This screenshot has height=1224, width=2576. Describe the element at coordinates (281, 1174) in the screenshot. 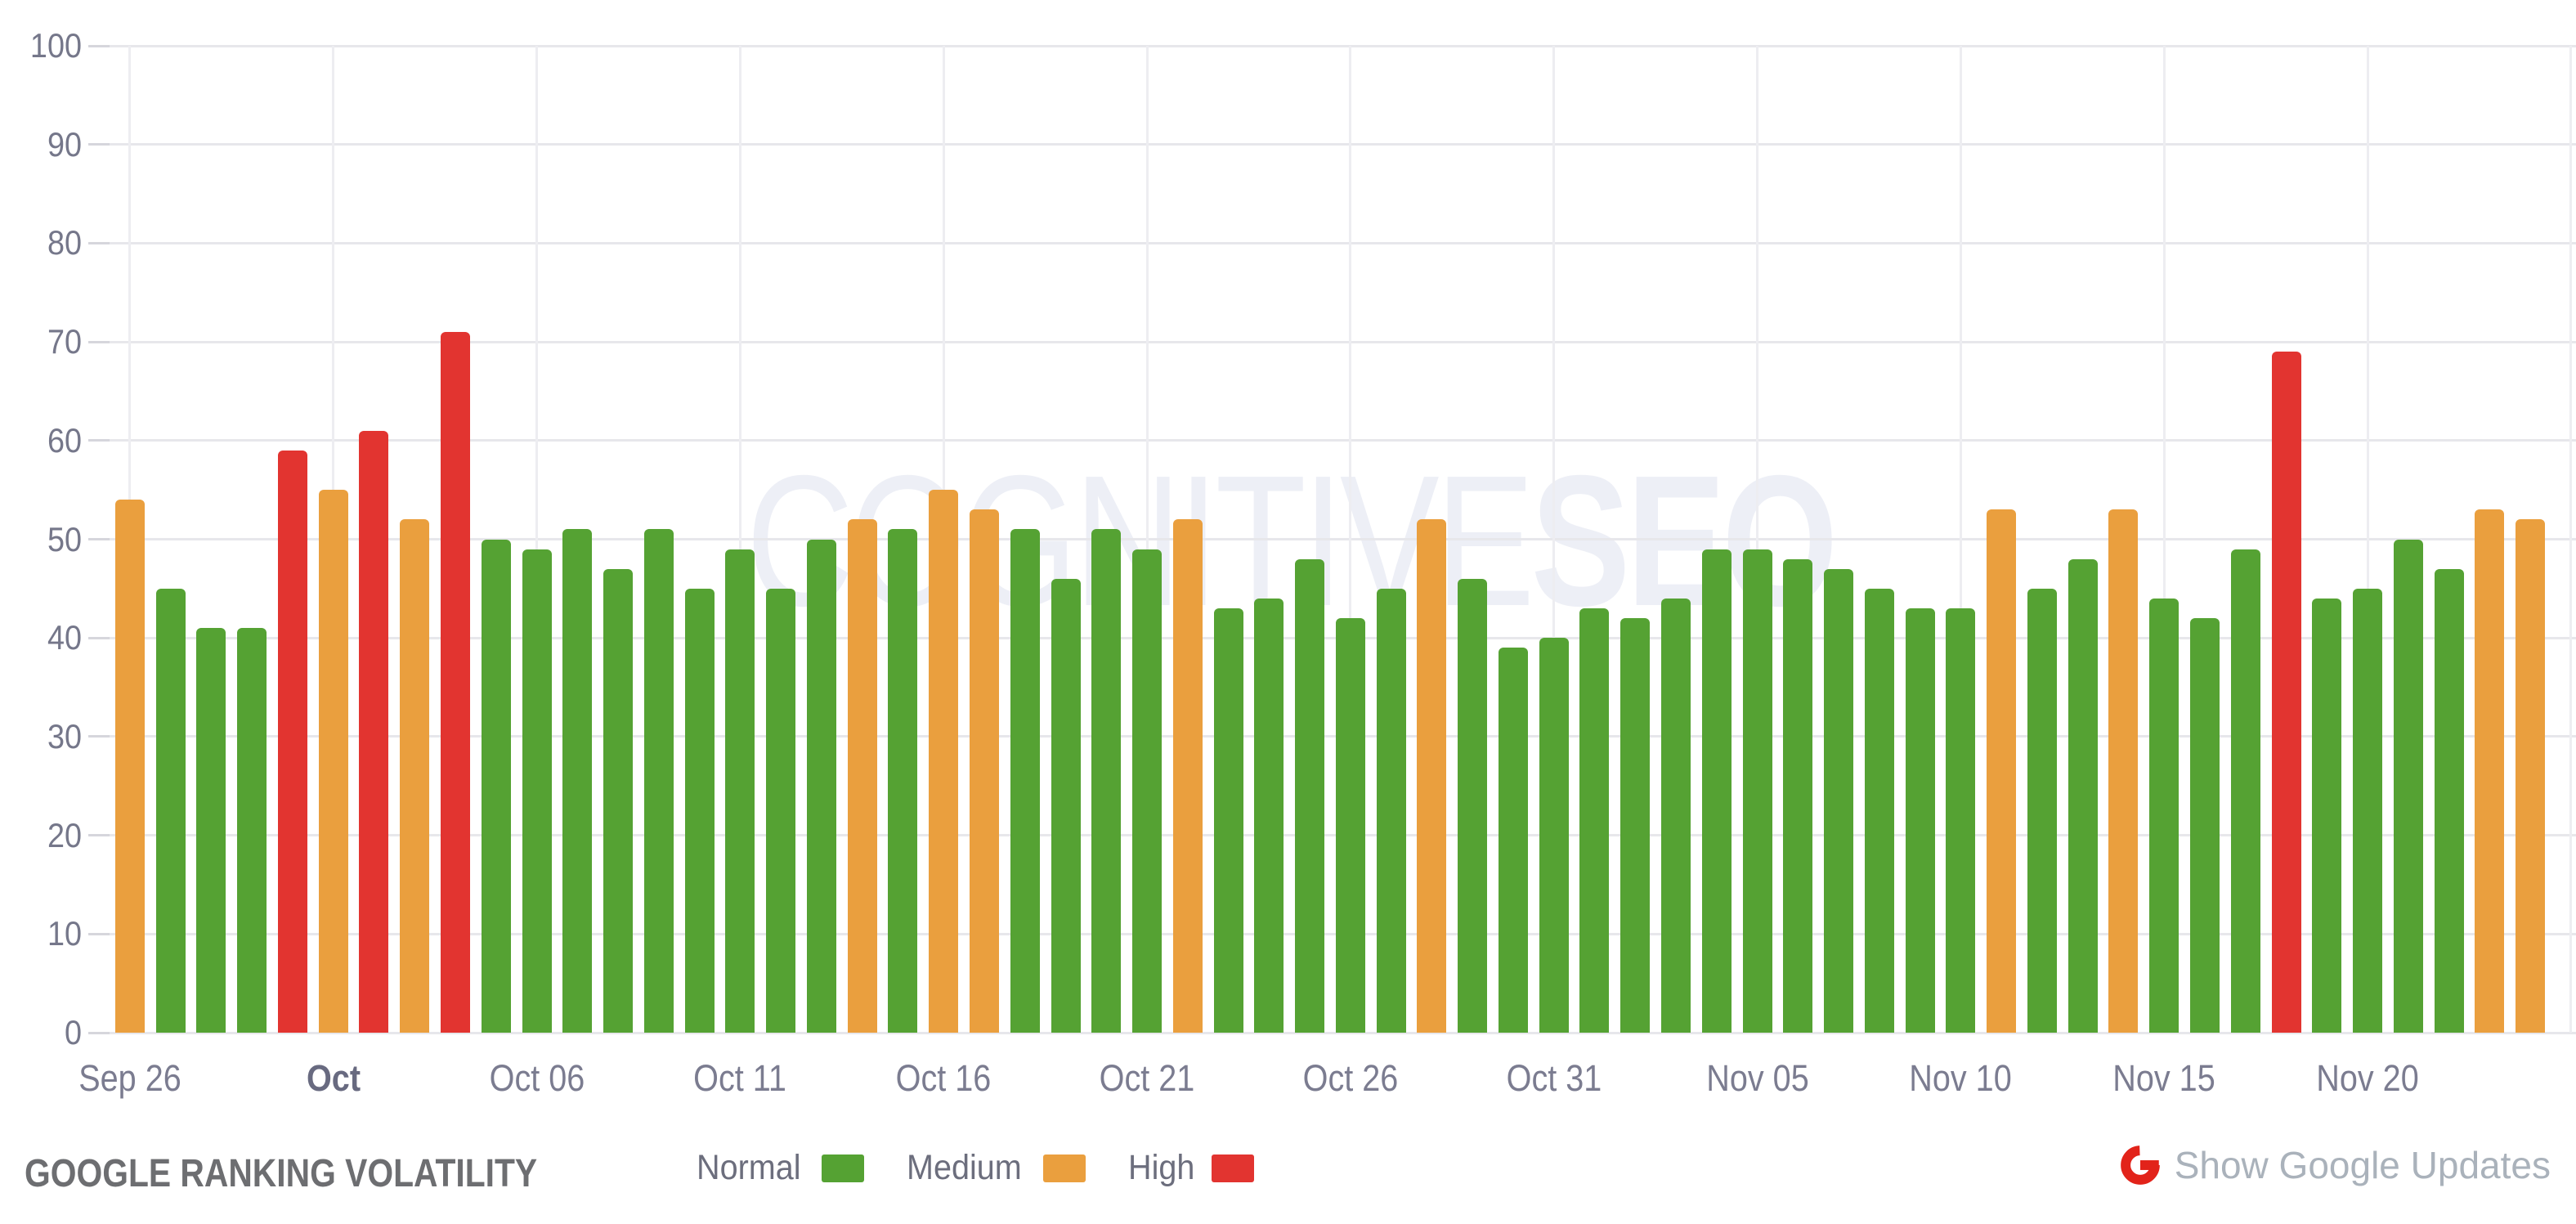

I see `chart-title: GOOGLE RANKING VOLATILITY` at that location.